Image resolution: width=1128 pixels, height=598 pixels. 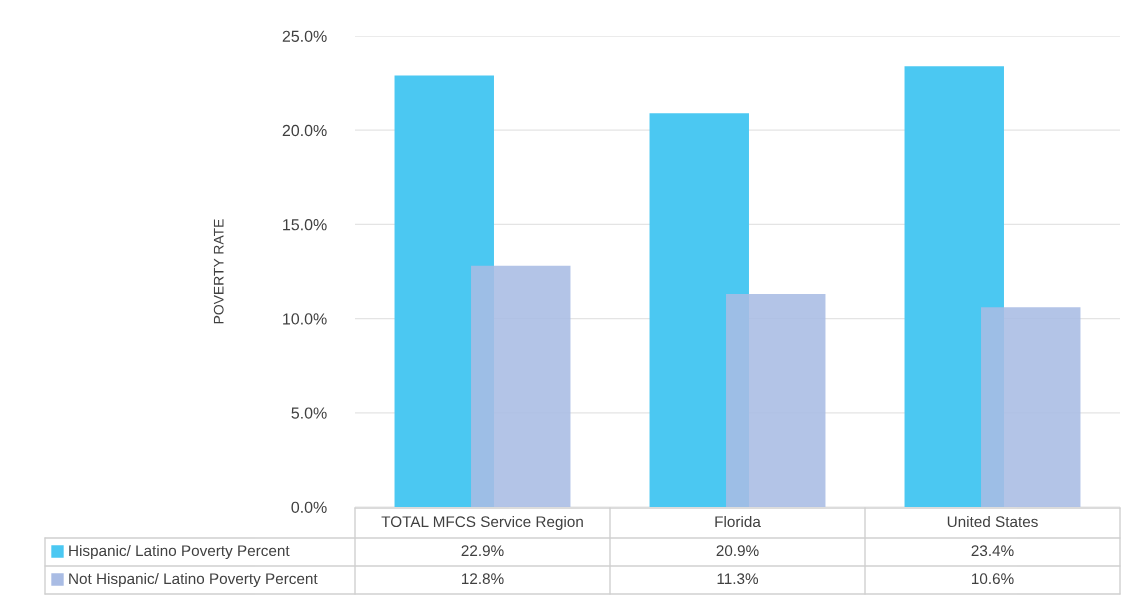 What do you see at coordinates (482, 523) in the screenshot?
I see `x-tick-label: TOTAL MFCS Service Region` at bounding box center [482, 523].